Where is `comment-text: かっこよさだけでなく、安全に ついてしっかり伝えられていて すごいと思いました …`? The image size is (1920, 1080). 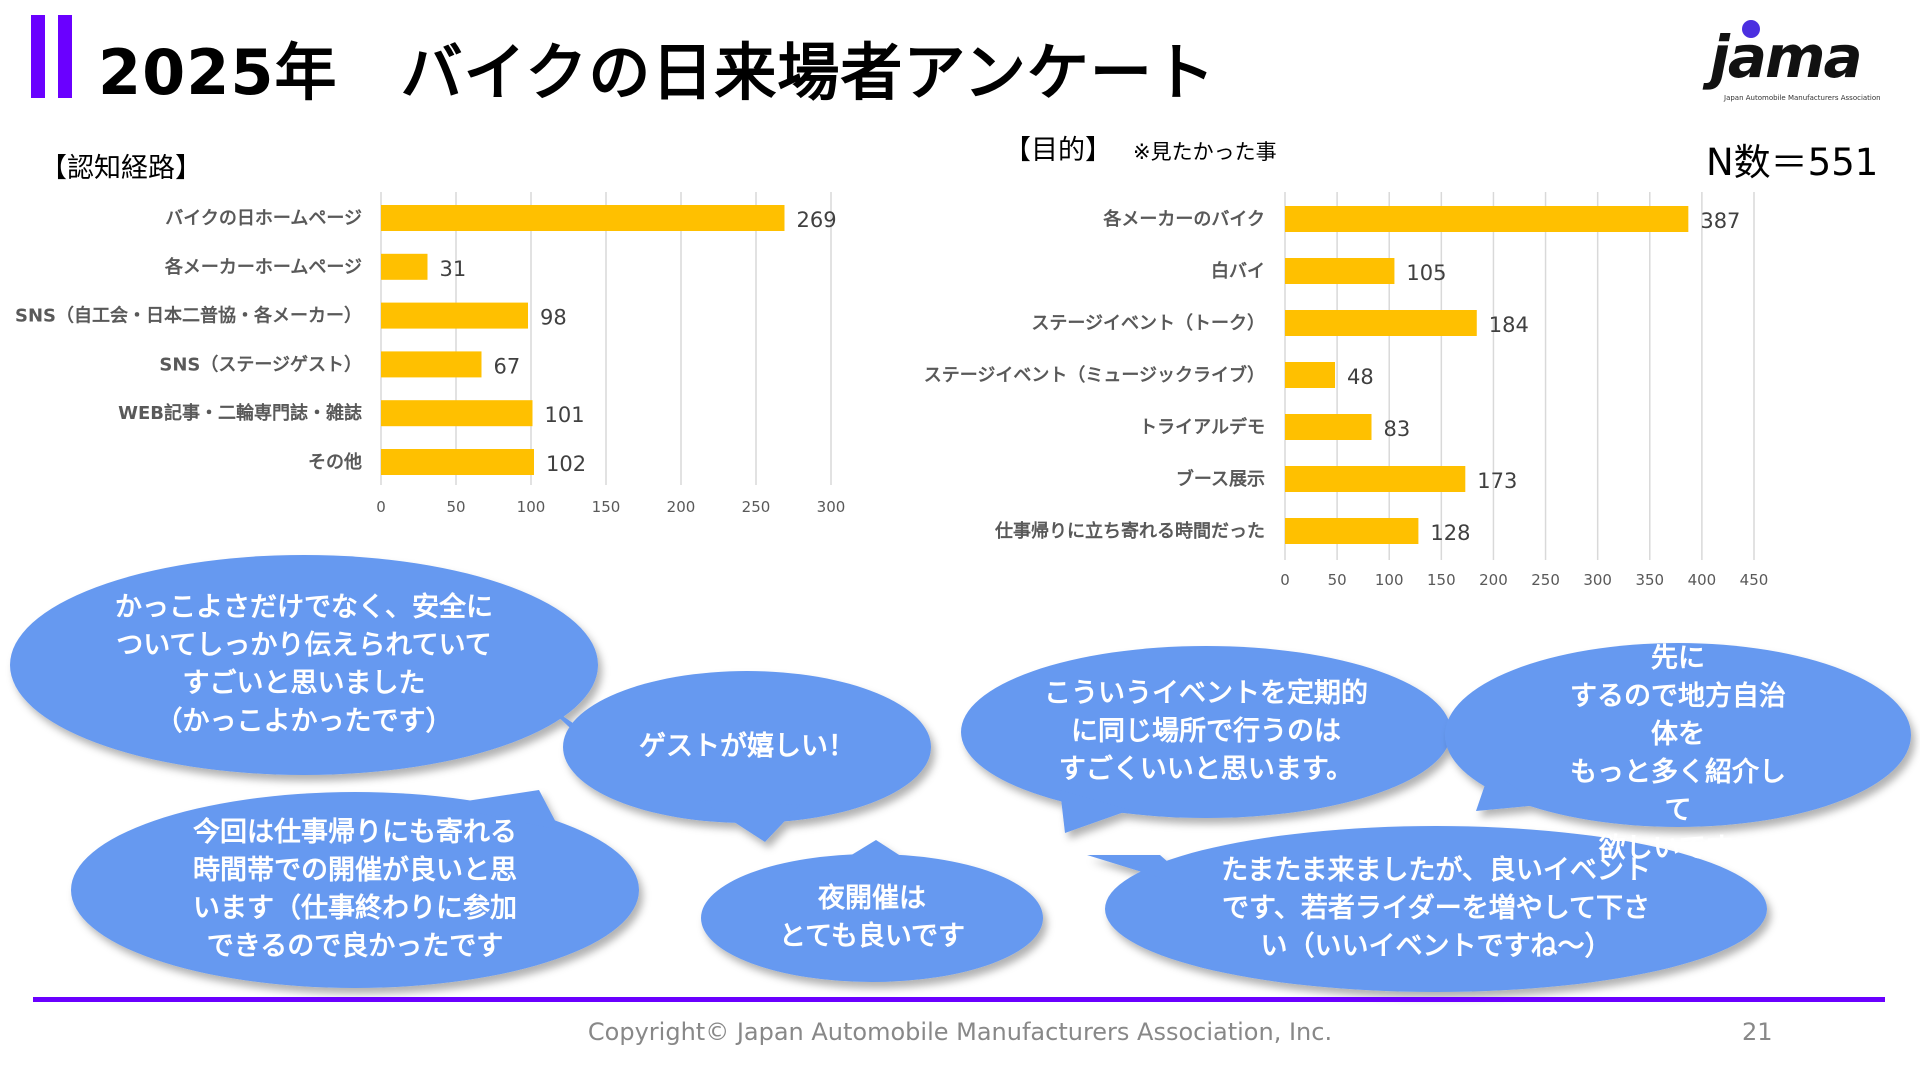
comment-text: かっこよさだけでなく、安全に ついてしっかり伝えられていて すごいと思いました … is located at coordinates (304, 664).